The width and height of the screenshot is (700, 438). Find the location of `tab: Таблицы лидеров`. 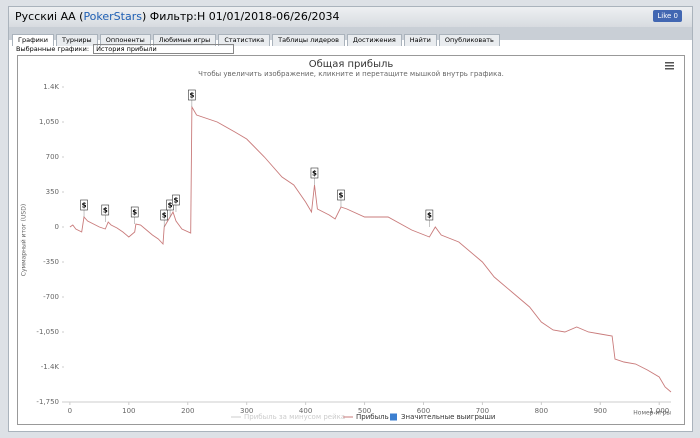

tab: Таблицы лидеров is located at coordinates (308, 40).